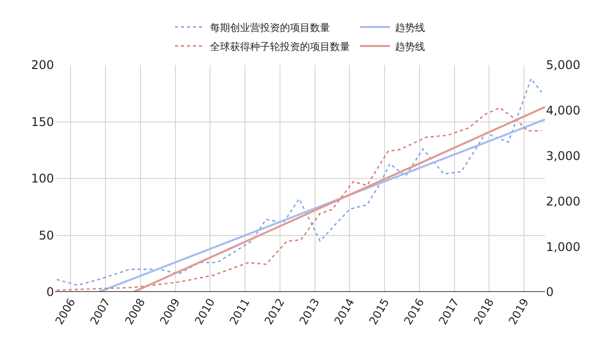 This screenshot has width=600, height=344. Describe the element at coordinates (563, 201) in the screenshot. I see `y2-tick-label: 2,000` at that location.